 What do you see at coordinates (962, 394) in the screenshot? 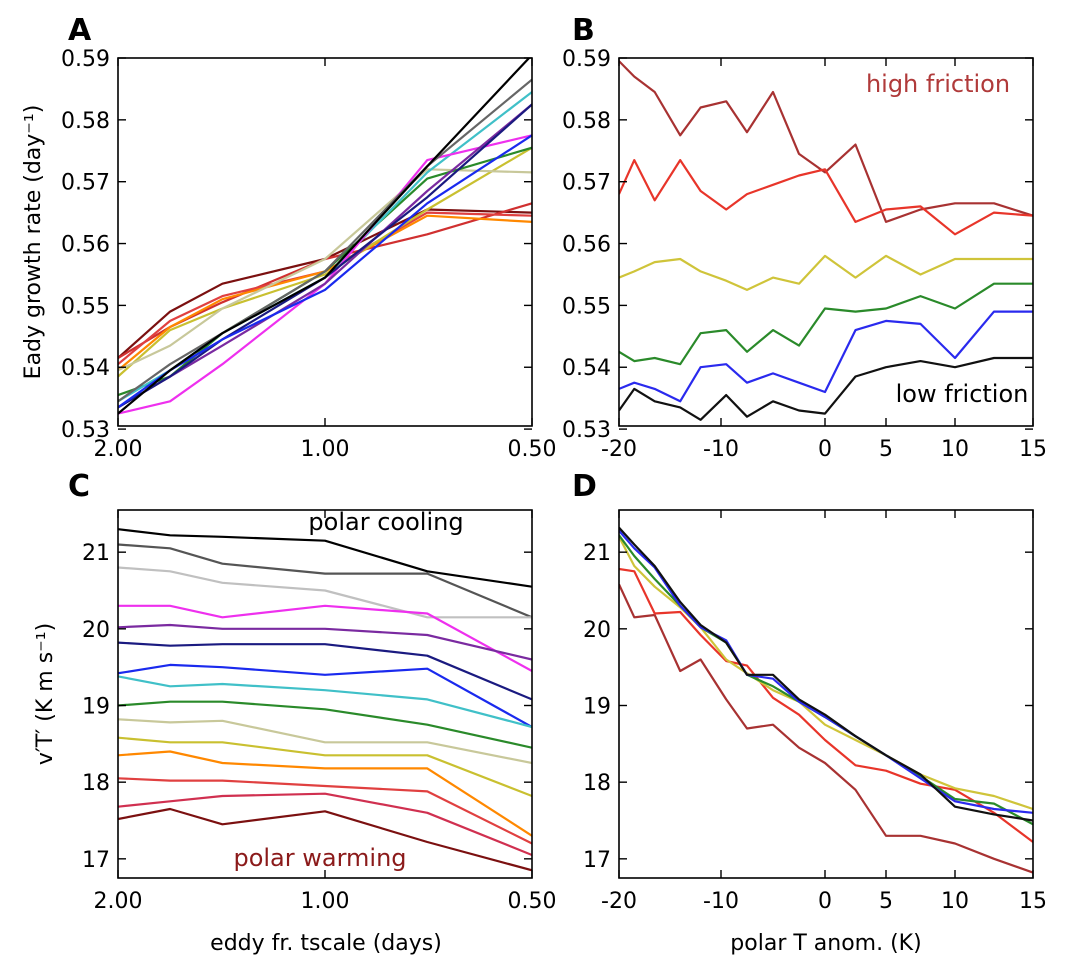
I see `annotation-label: low friction` at bounding box center [962, 394].